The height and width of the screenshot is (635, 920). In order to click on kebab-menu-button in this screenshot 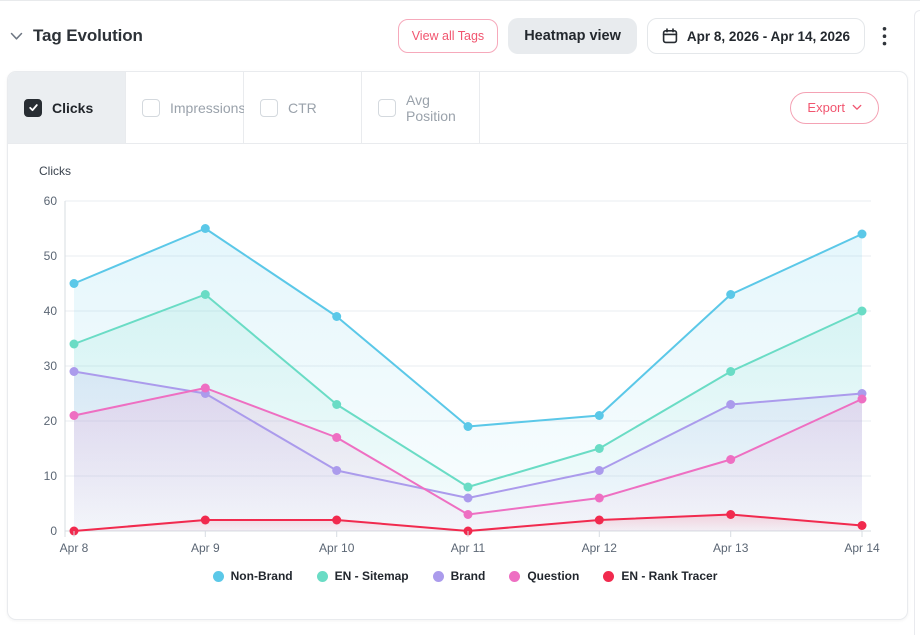, I will do `click(884, 36)`.